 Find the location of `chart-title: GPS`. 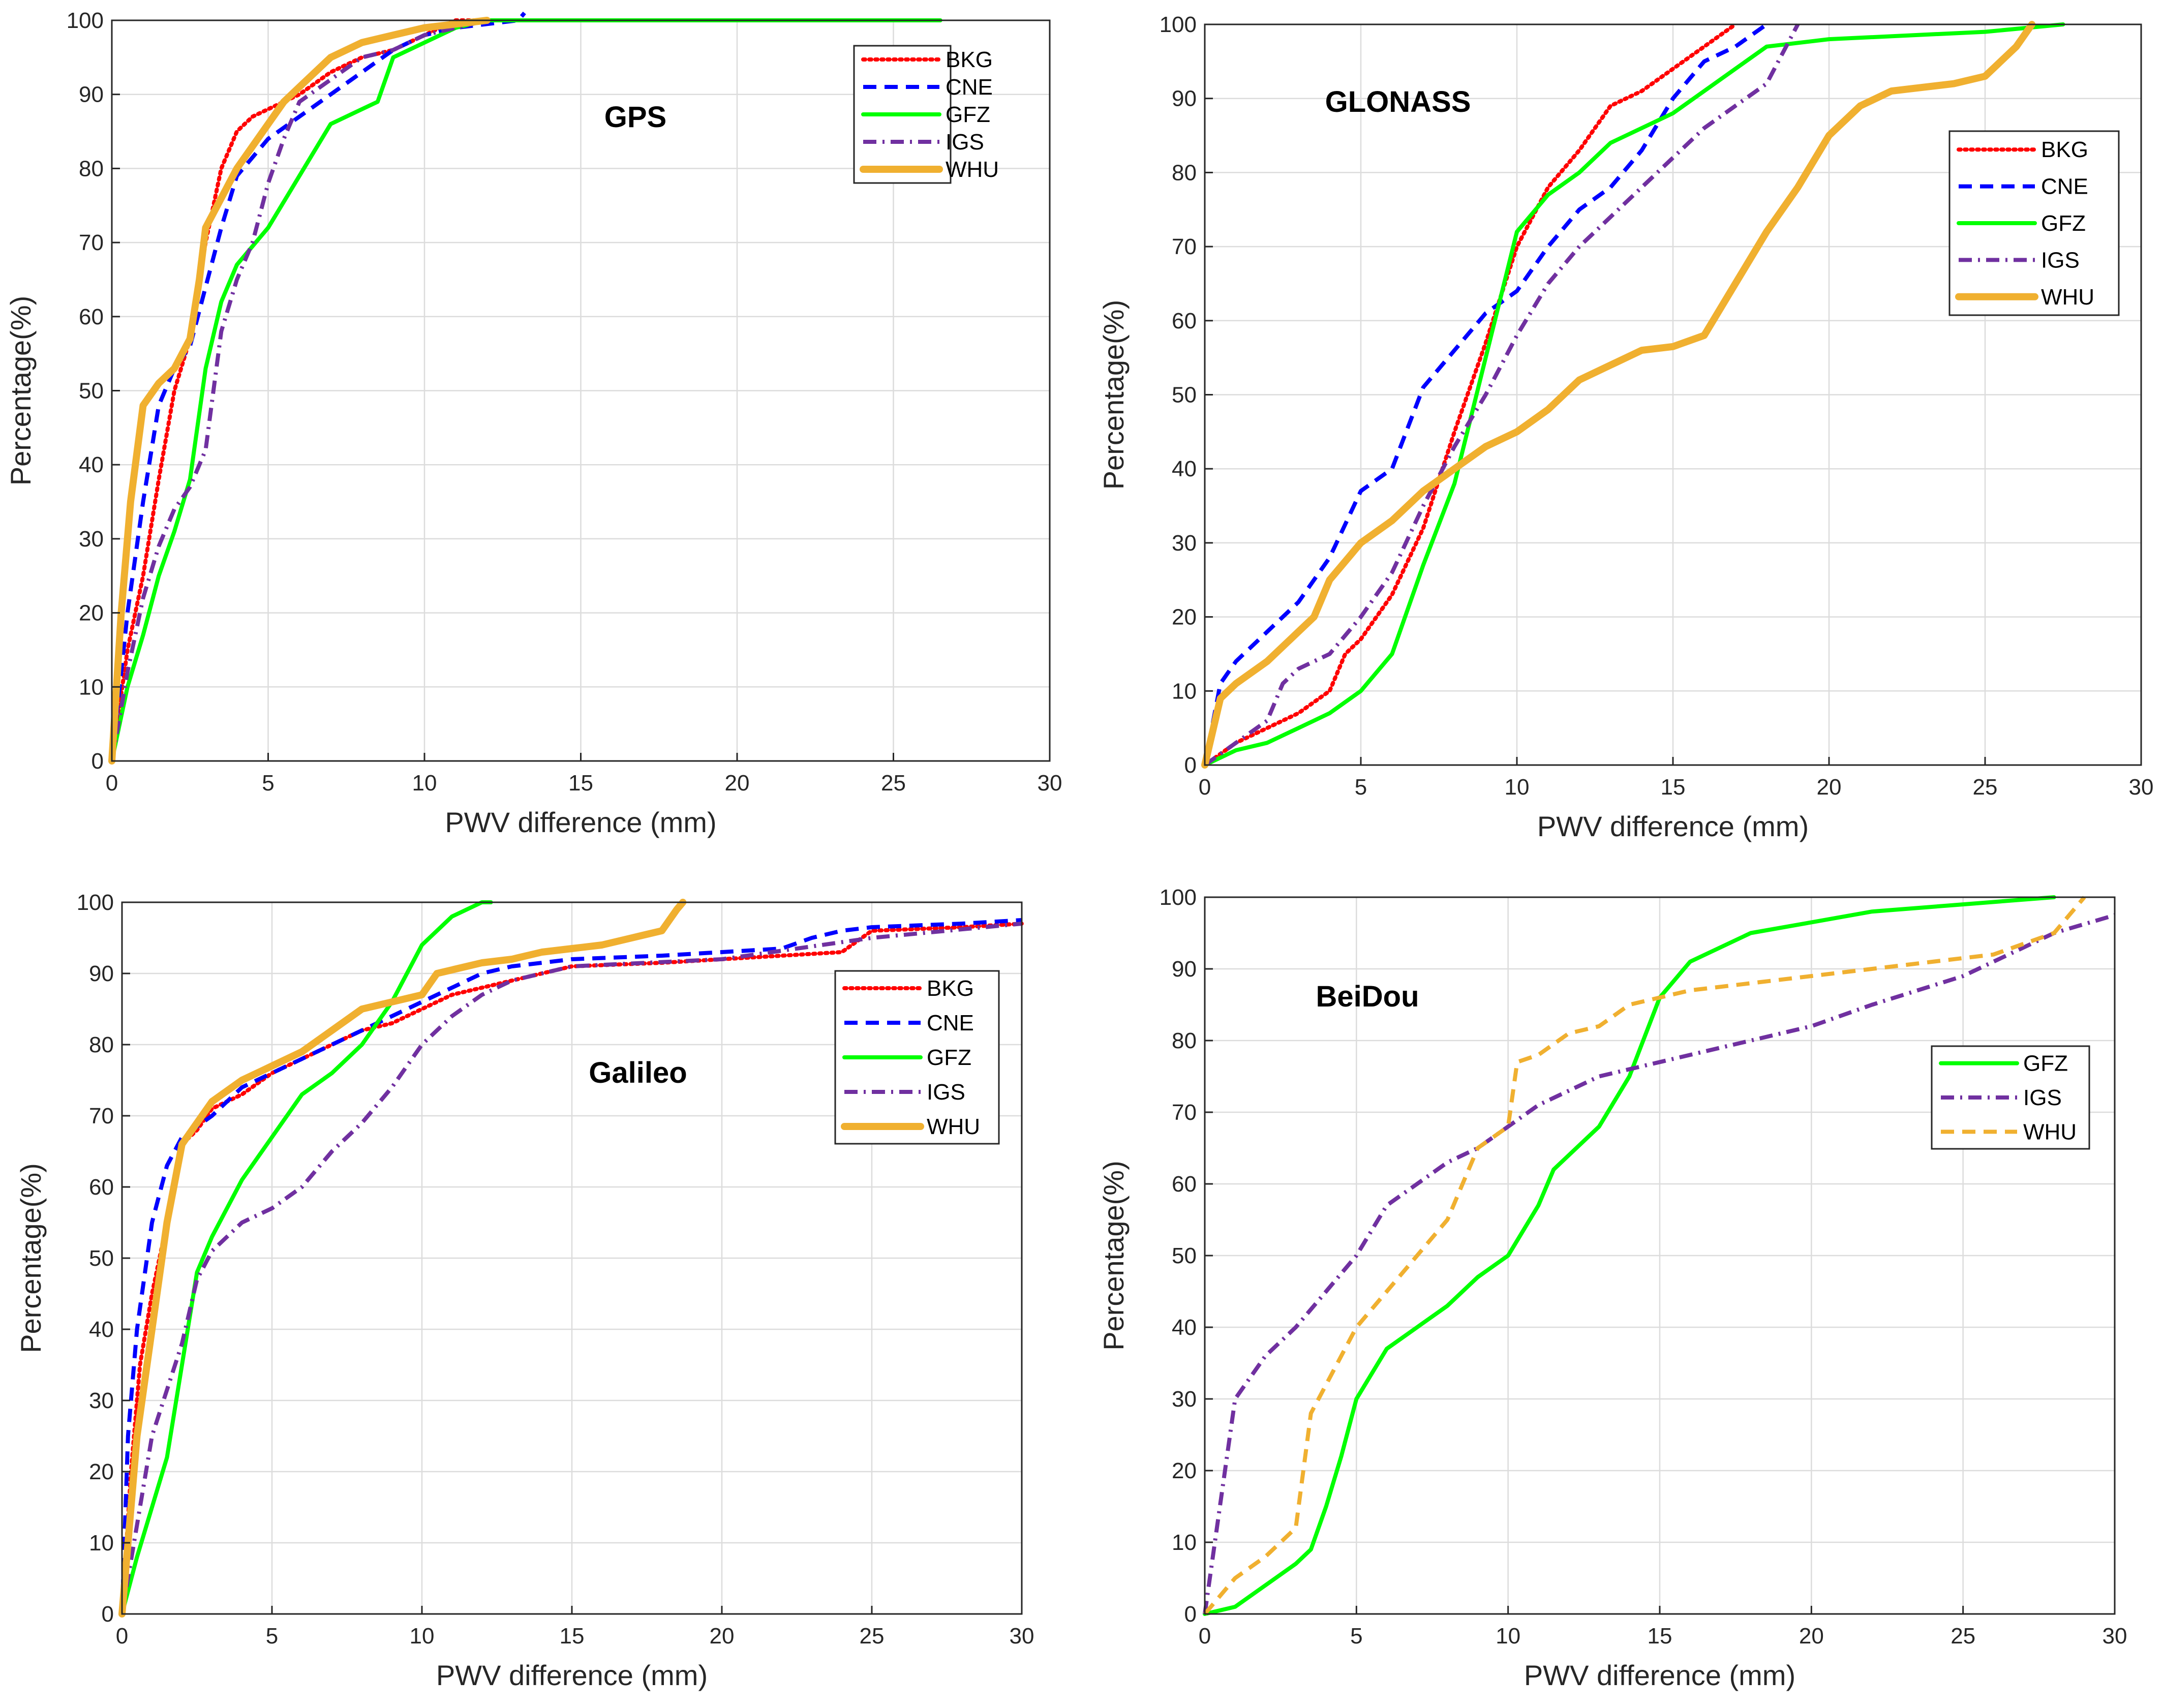

chart-title: GPS is located at coordinates (635, 117).